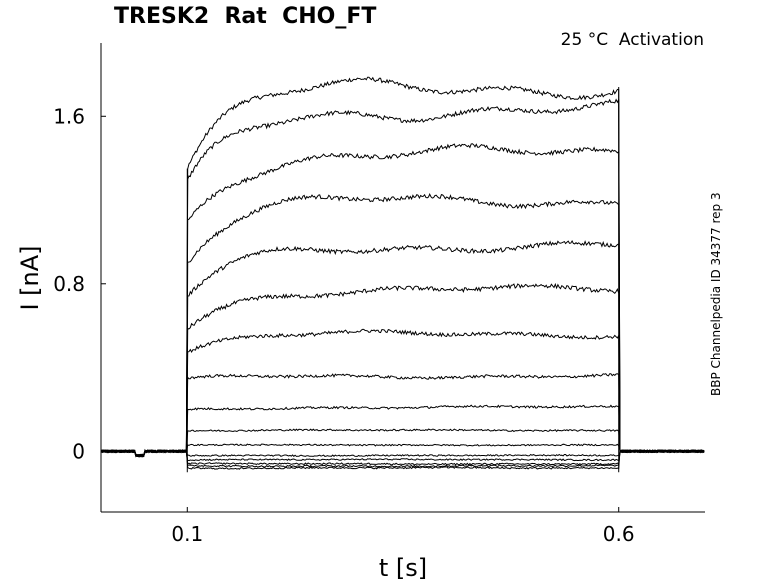 This screenshot has width=778, height=583. What do you see at coordinates (245, 16) in the screenshot?
I see `chart-title: TRESK2 Rat CHO_FT` at bounding box center [245, 16].